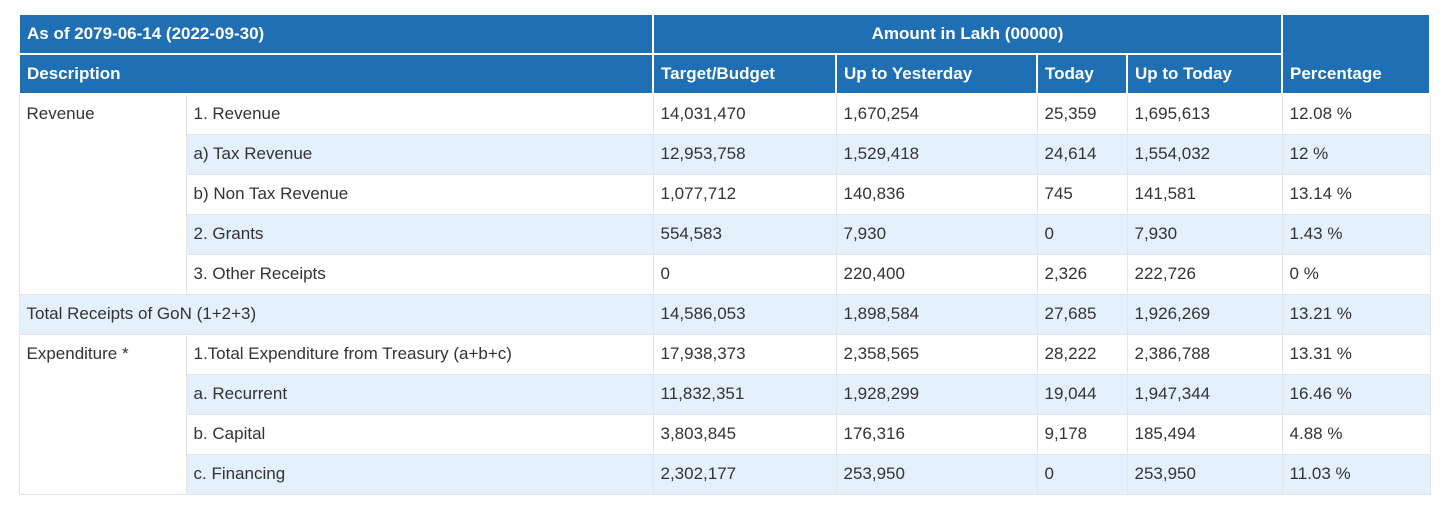 This screenshot has width=1445, height=507. What do you see at coordinates (936, 434) in the screenshot?
I see `up-to-yesterday-cell: 176,316` at bounding box center [936, 434].